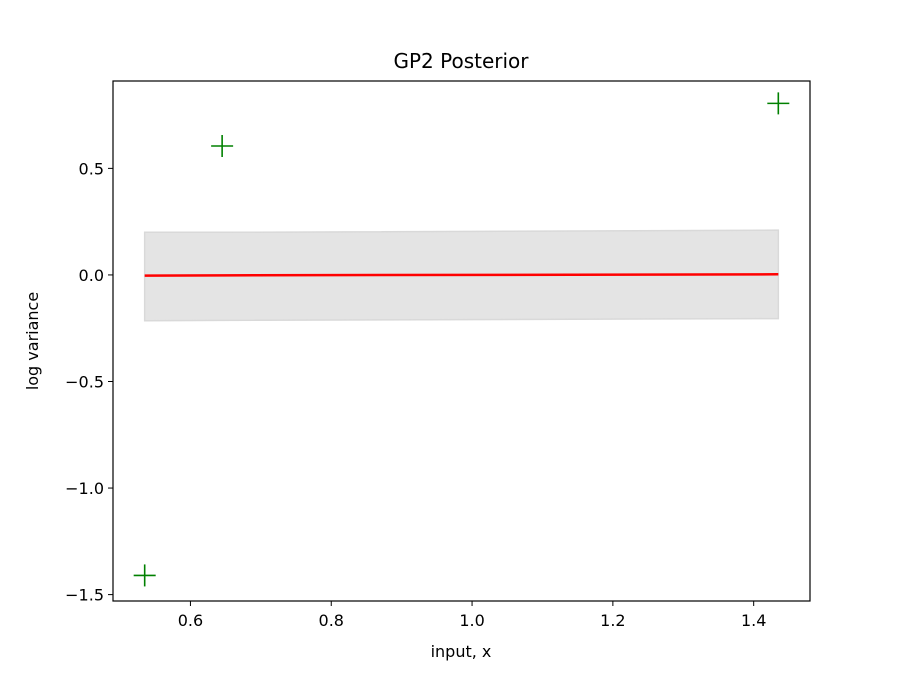 The width and height of the screenshot is (900, 675). I want to click on y-tick-label: −1.5, so click(84, 595).